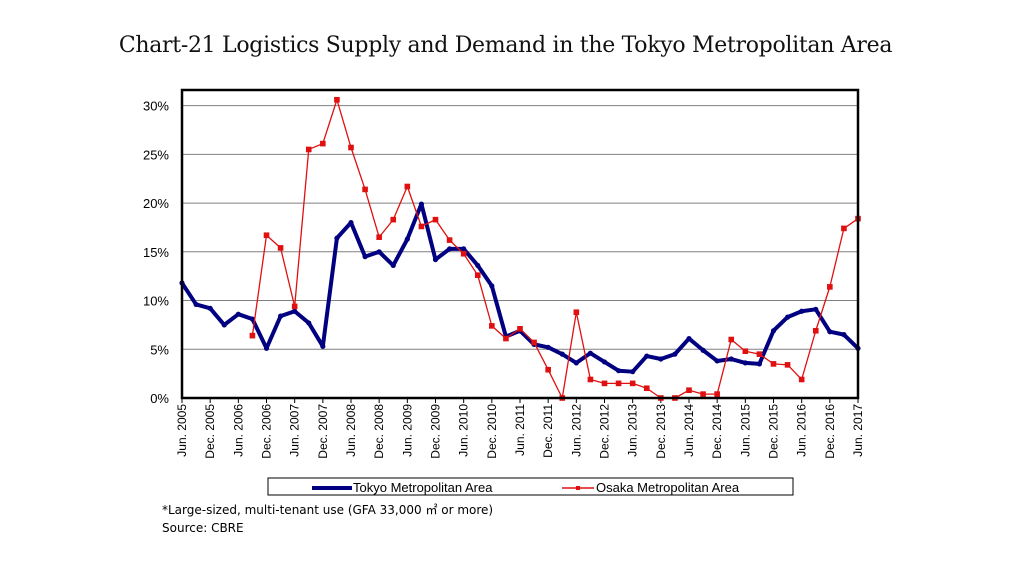 Image resolution: width=1011 pixels, height=571 pixels. Describe the element at coordinates (295, 430) in the screenshot. I see `x-tick-label: Jun. 2007` at that location.